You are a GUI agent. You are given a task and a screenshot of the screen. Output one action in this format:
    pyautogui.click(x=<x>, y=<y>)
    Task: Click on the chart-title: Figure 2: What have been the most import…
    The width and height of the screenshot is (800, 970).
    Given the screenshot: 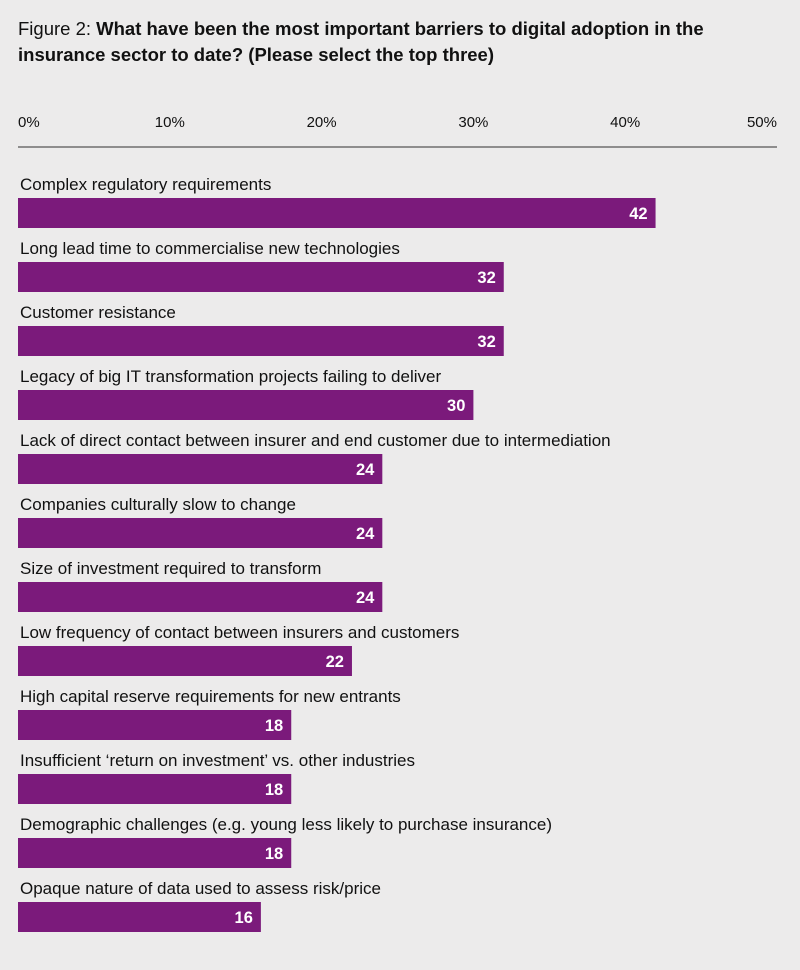 What is the action you would take?
    pyautogui.click(x=403, y=42)
    